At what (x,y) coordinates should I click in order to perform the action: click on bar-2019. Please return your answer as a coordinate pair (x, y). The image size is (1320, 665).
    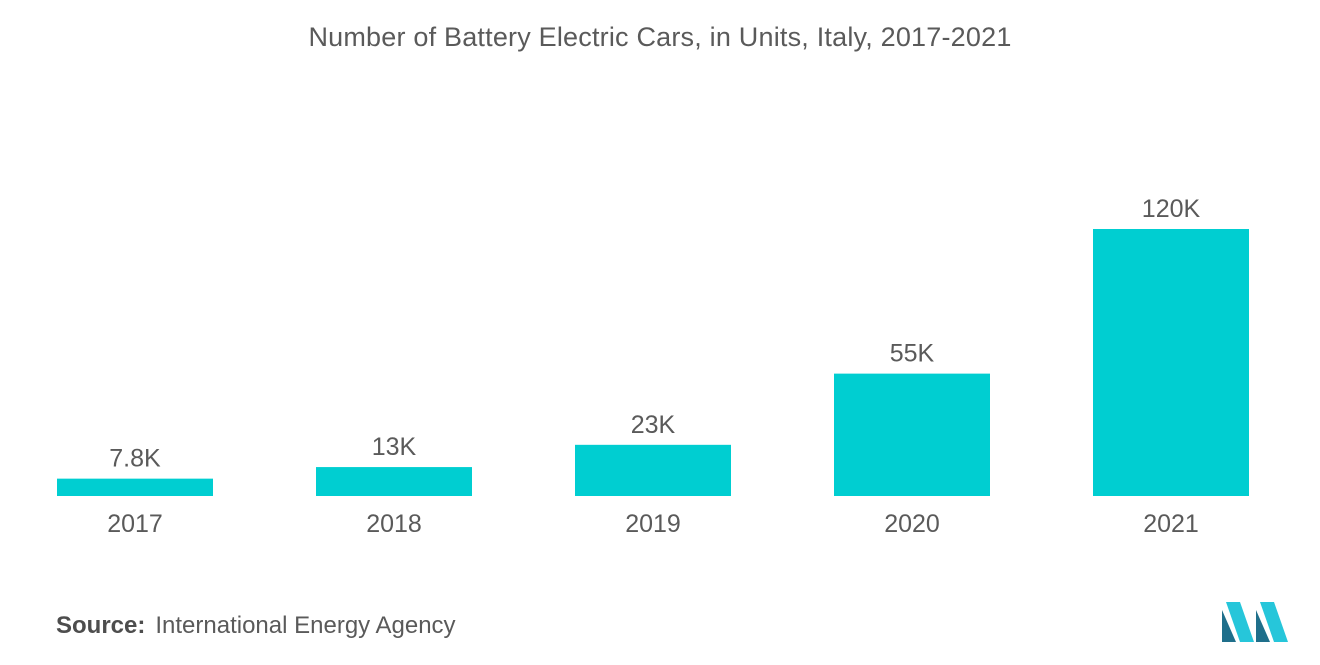
    Looking at the image, I should click on (653, 470).